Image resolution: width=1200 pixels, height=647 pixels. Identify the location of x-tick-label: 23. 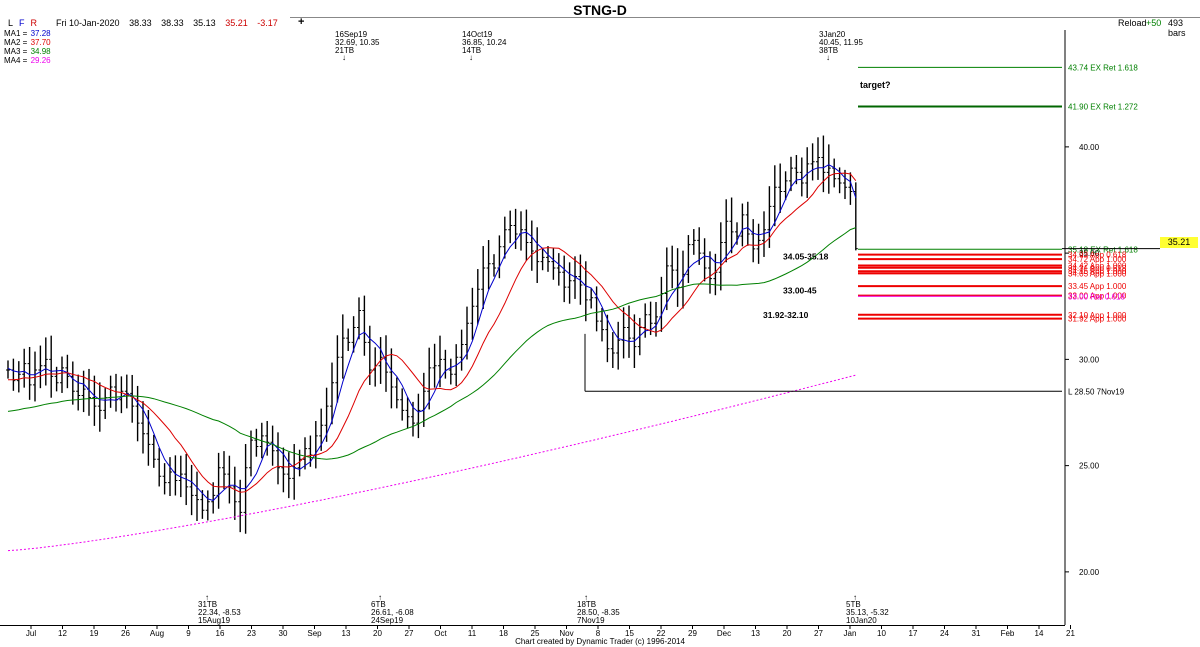
(251, 633).